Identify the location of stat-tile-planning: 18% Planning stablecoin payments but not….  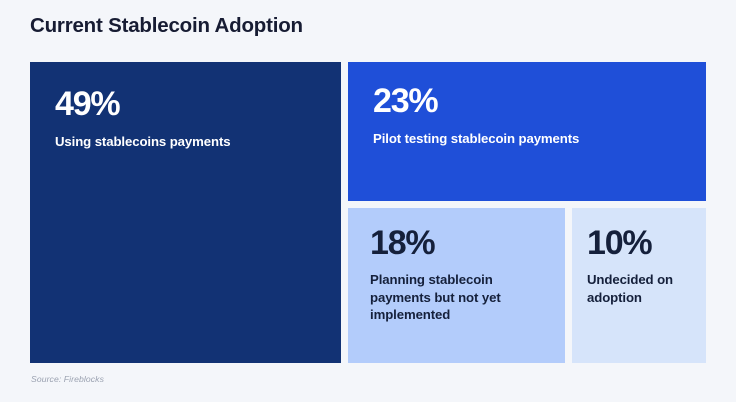
(456, 285).